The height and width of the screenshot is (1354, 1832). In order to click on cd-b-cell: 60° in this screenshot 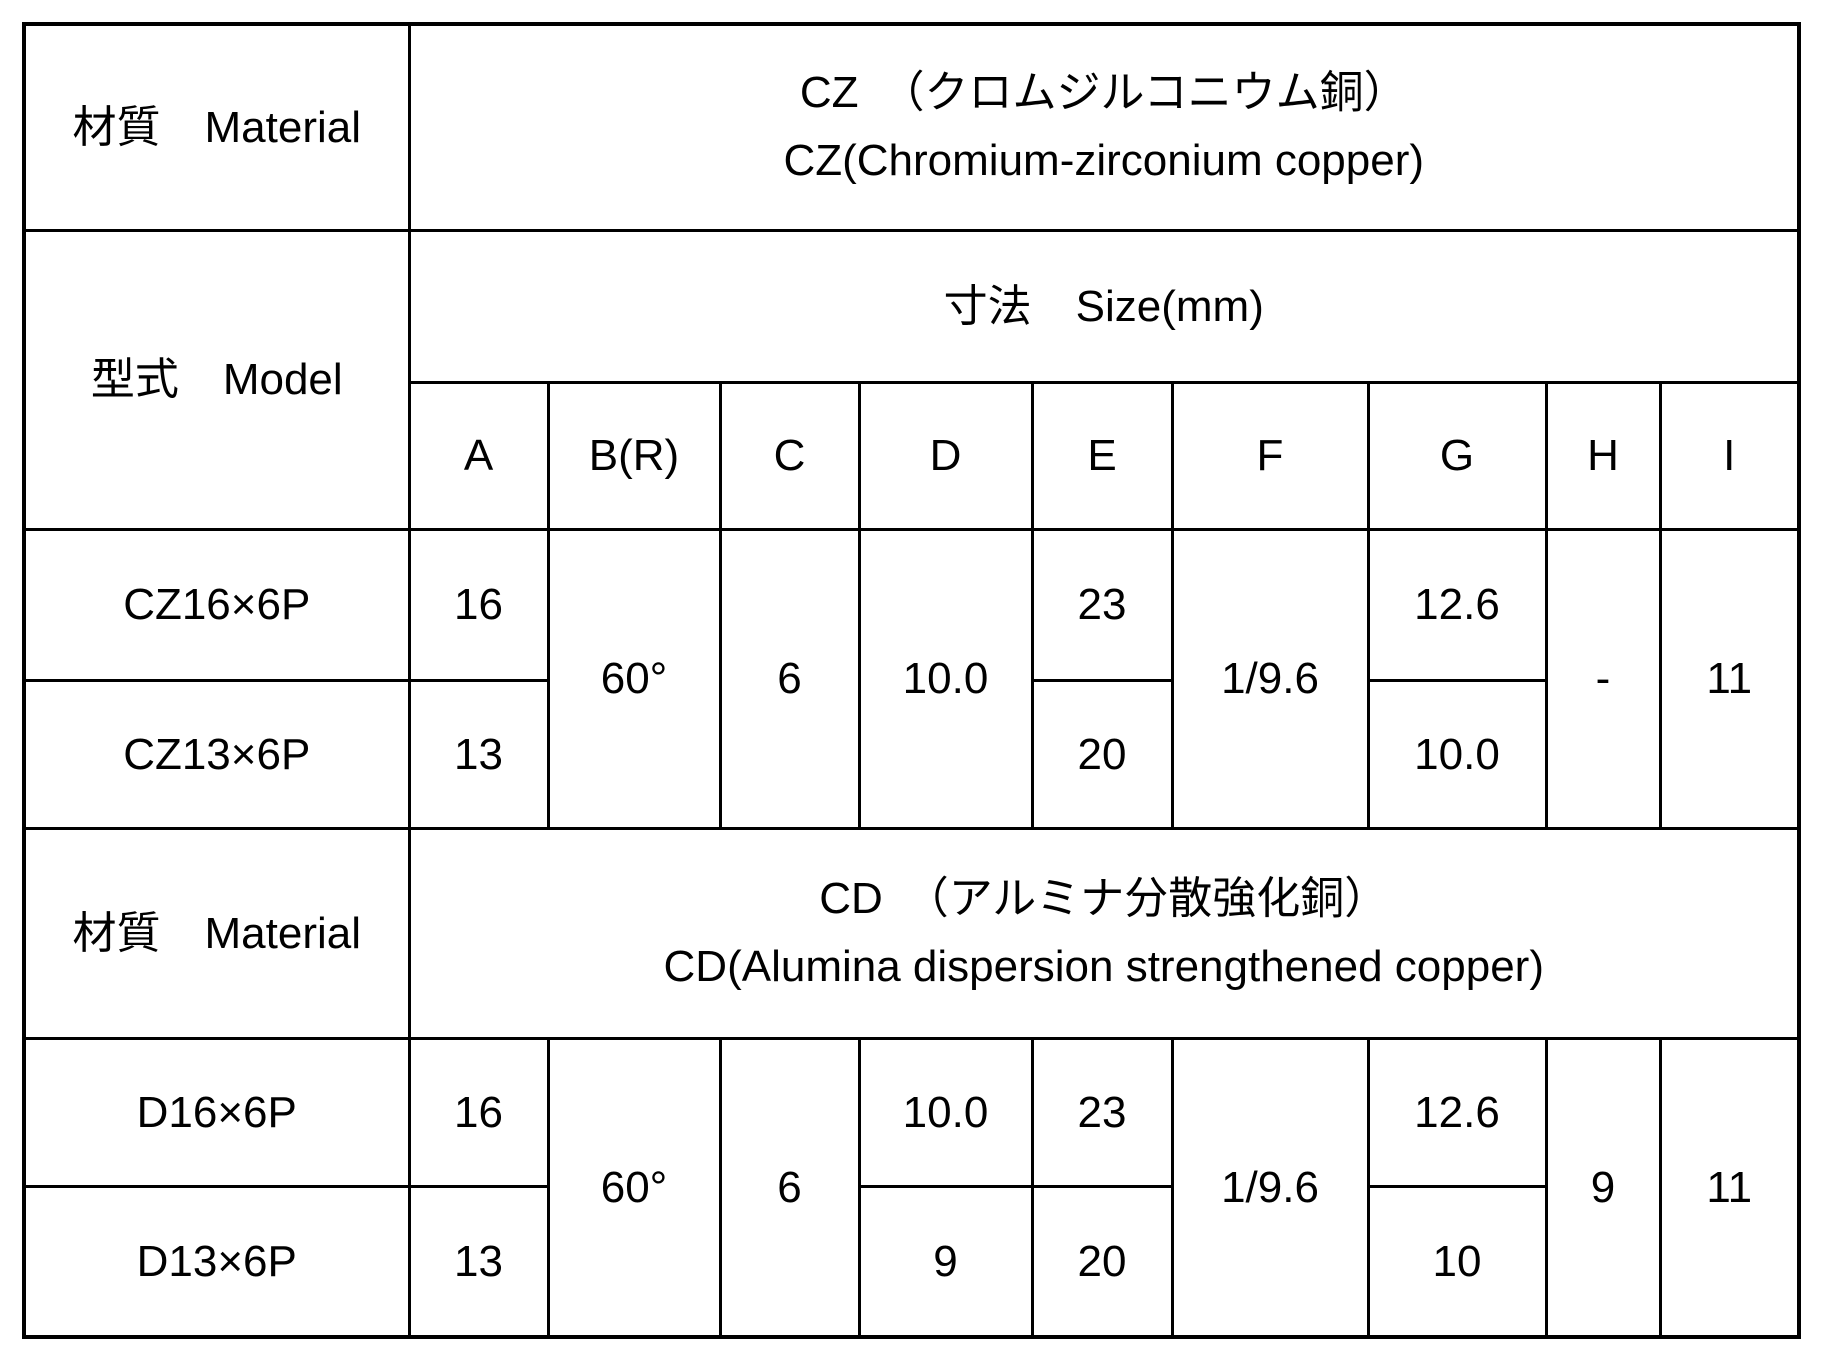, I will do `click(634, 1187)`.